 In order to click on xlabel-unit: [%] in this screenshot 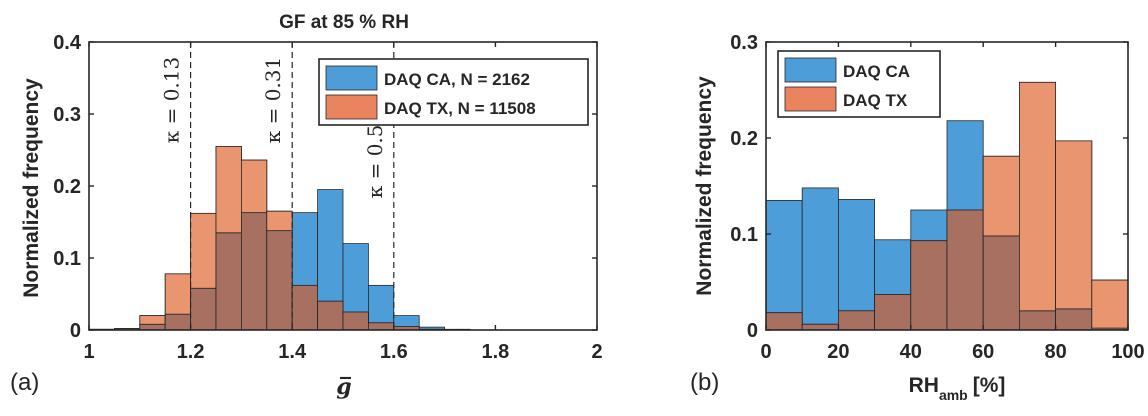, I will do `click(989, 385)`.